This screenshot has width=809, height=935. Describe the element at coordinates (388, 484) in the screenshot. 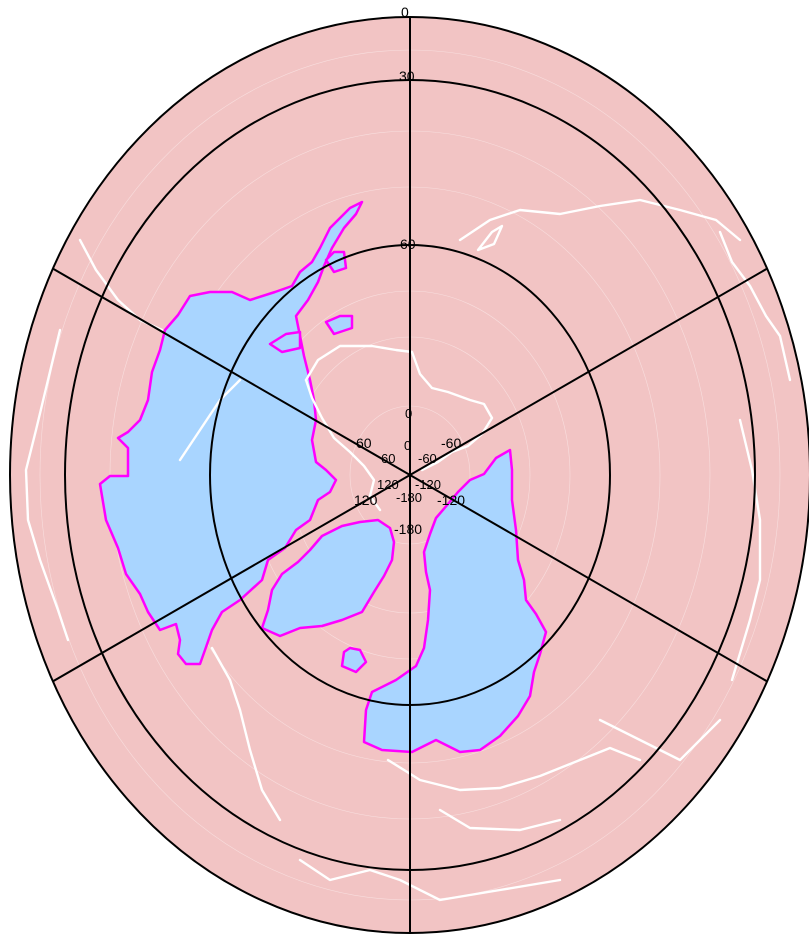

I see `center-label-120: 120` at that location.